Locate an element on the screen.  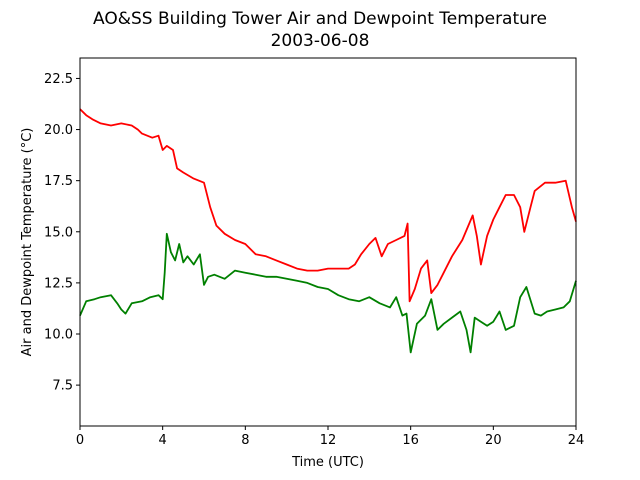
y-tick-label: 17.5 is located at coordinates (58, 181).